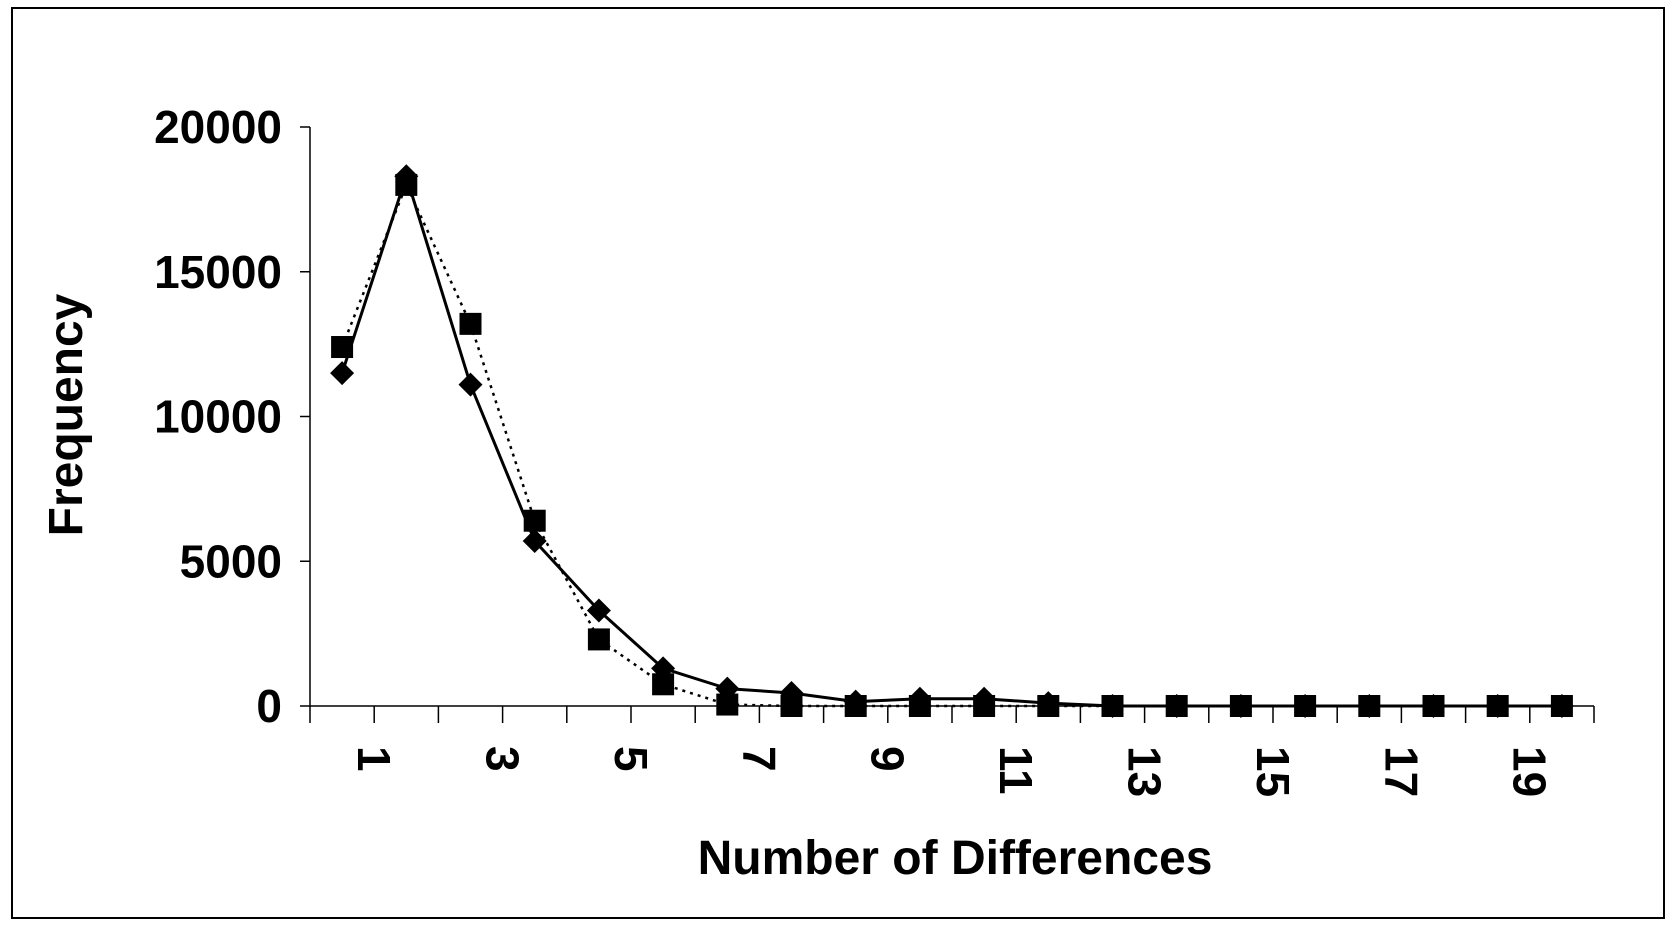 This screenshot has height=931, width=1678. What do you see at coordinates (218, 417) in the screenshot?
I see `y-tick-label: 10000` at bounding box center [218, 417].